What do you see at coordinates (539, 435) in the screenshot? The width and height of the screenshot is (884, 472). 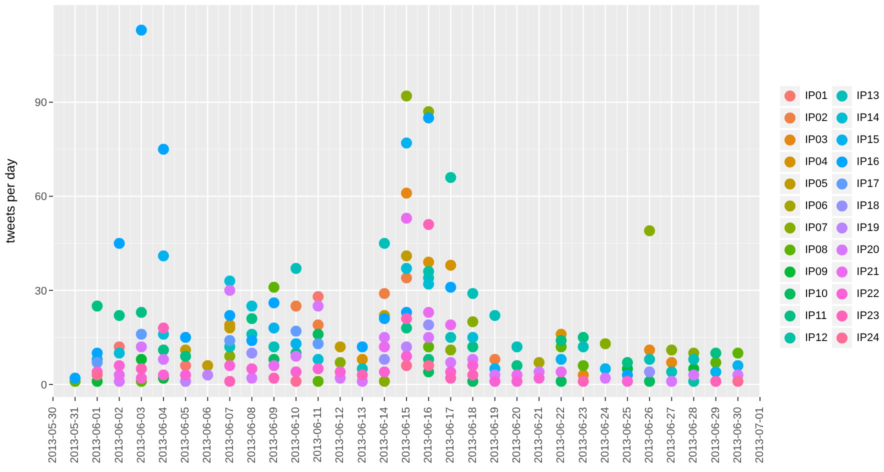 I see `x-tick-label: 2013-06-21` at bounding box center [539, 435].